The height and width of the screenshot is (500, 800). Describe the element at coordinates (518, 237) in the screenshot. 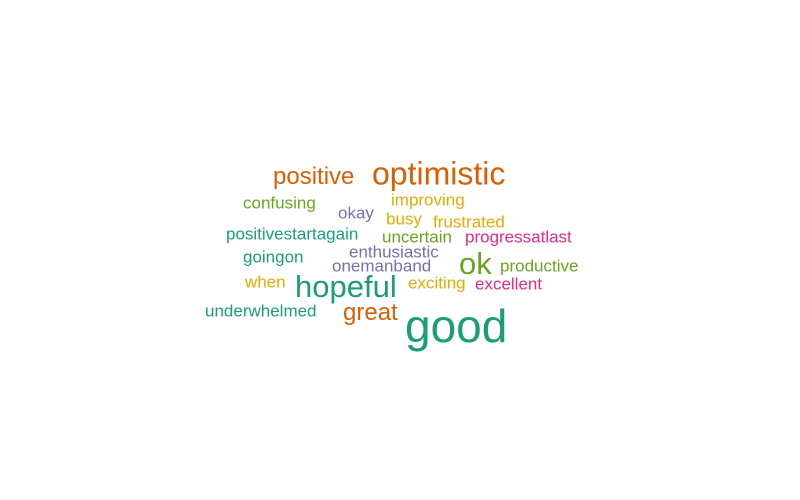

I see `word-progressatlast: progressatlast` at that location.